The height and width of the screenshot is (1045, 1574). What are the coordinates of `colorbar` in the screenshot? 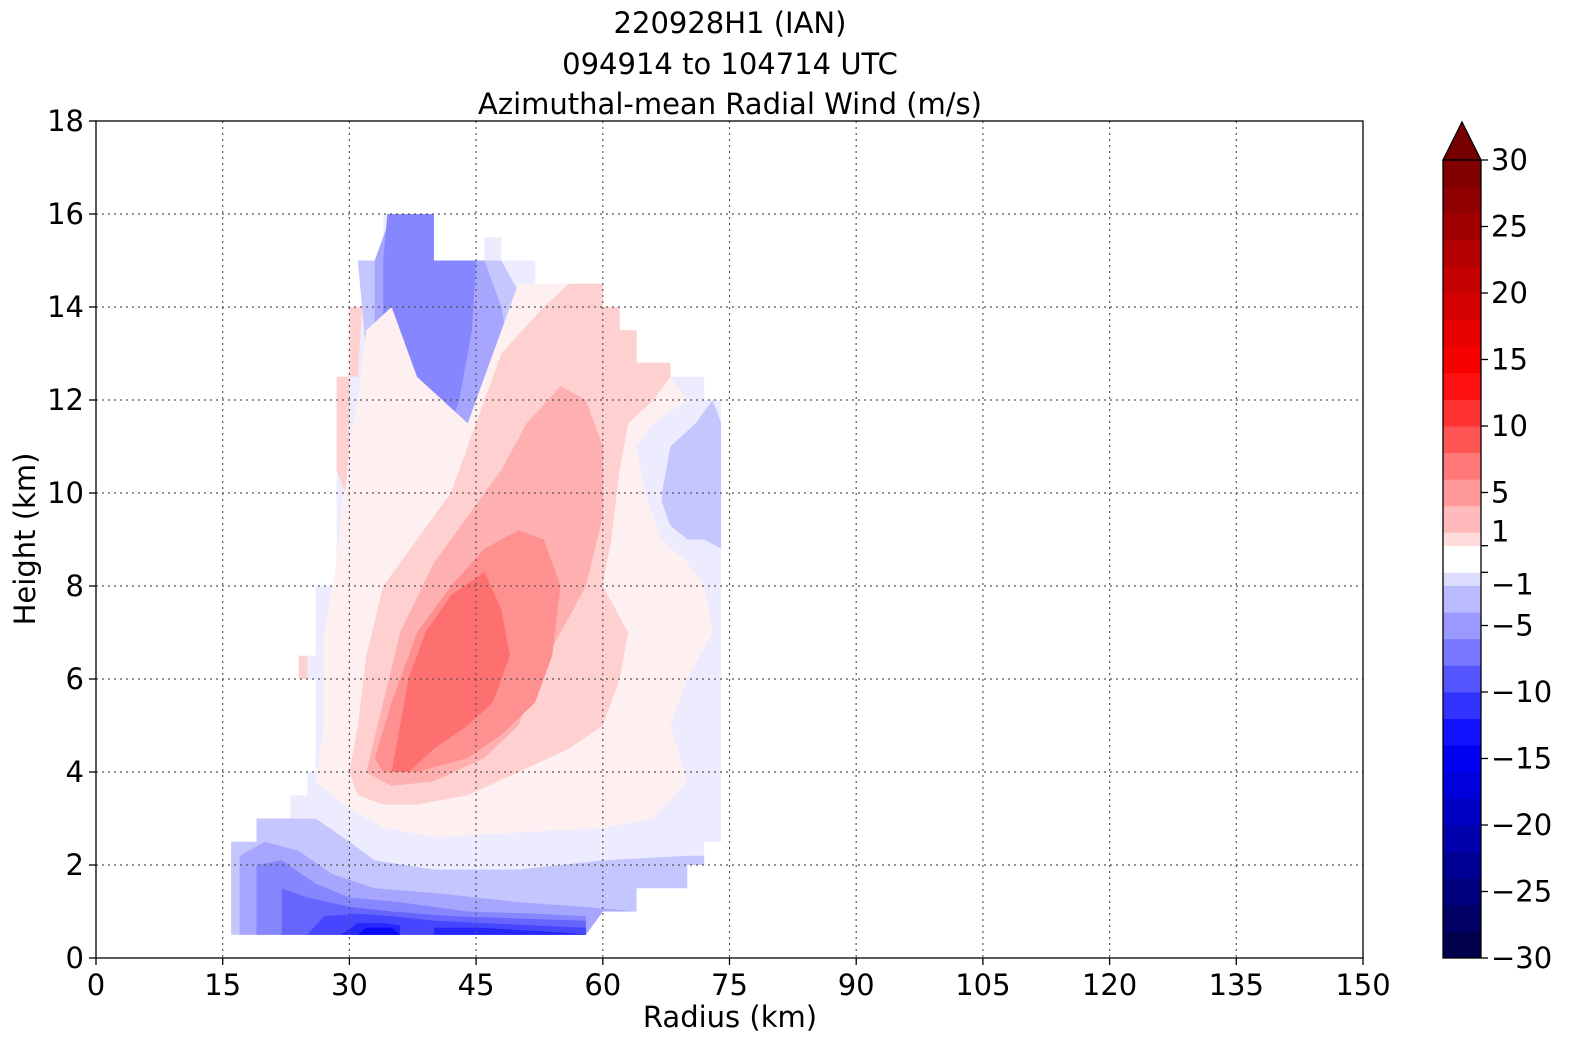 It's located at (1462, 539).